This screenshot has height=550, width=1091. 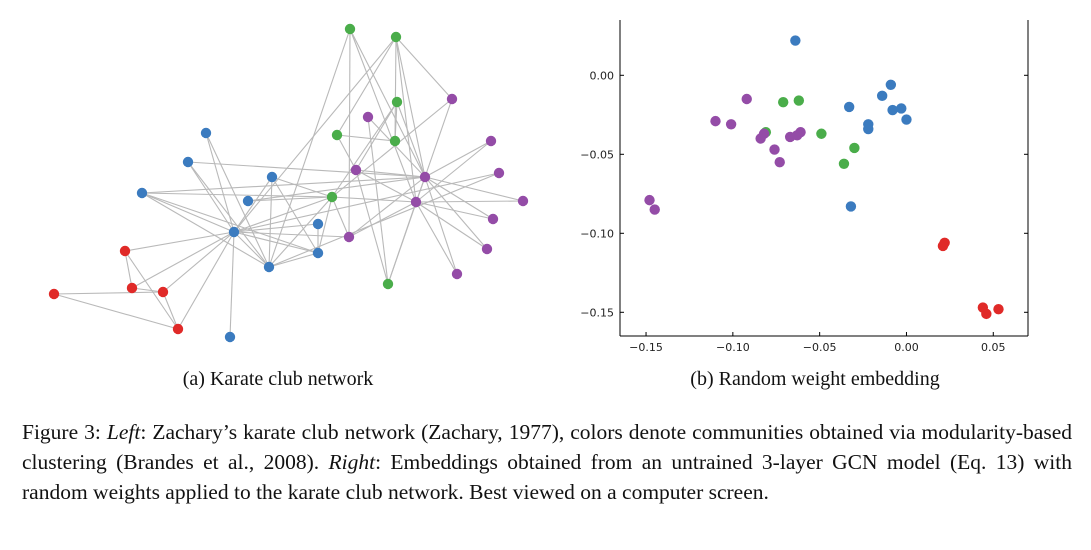 What do you see at coordinates (733, 347) in the screenshot?
I see `x-tick-label: −0.10` at bounding box center [733, 347].